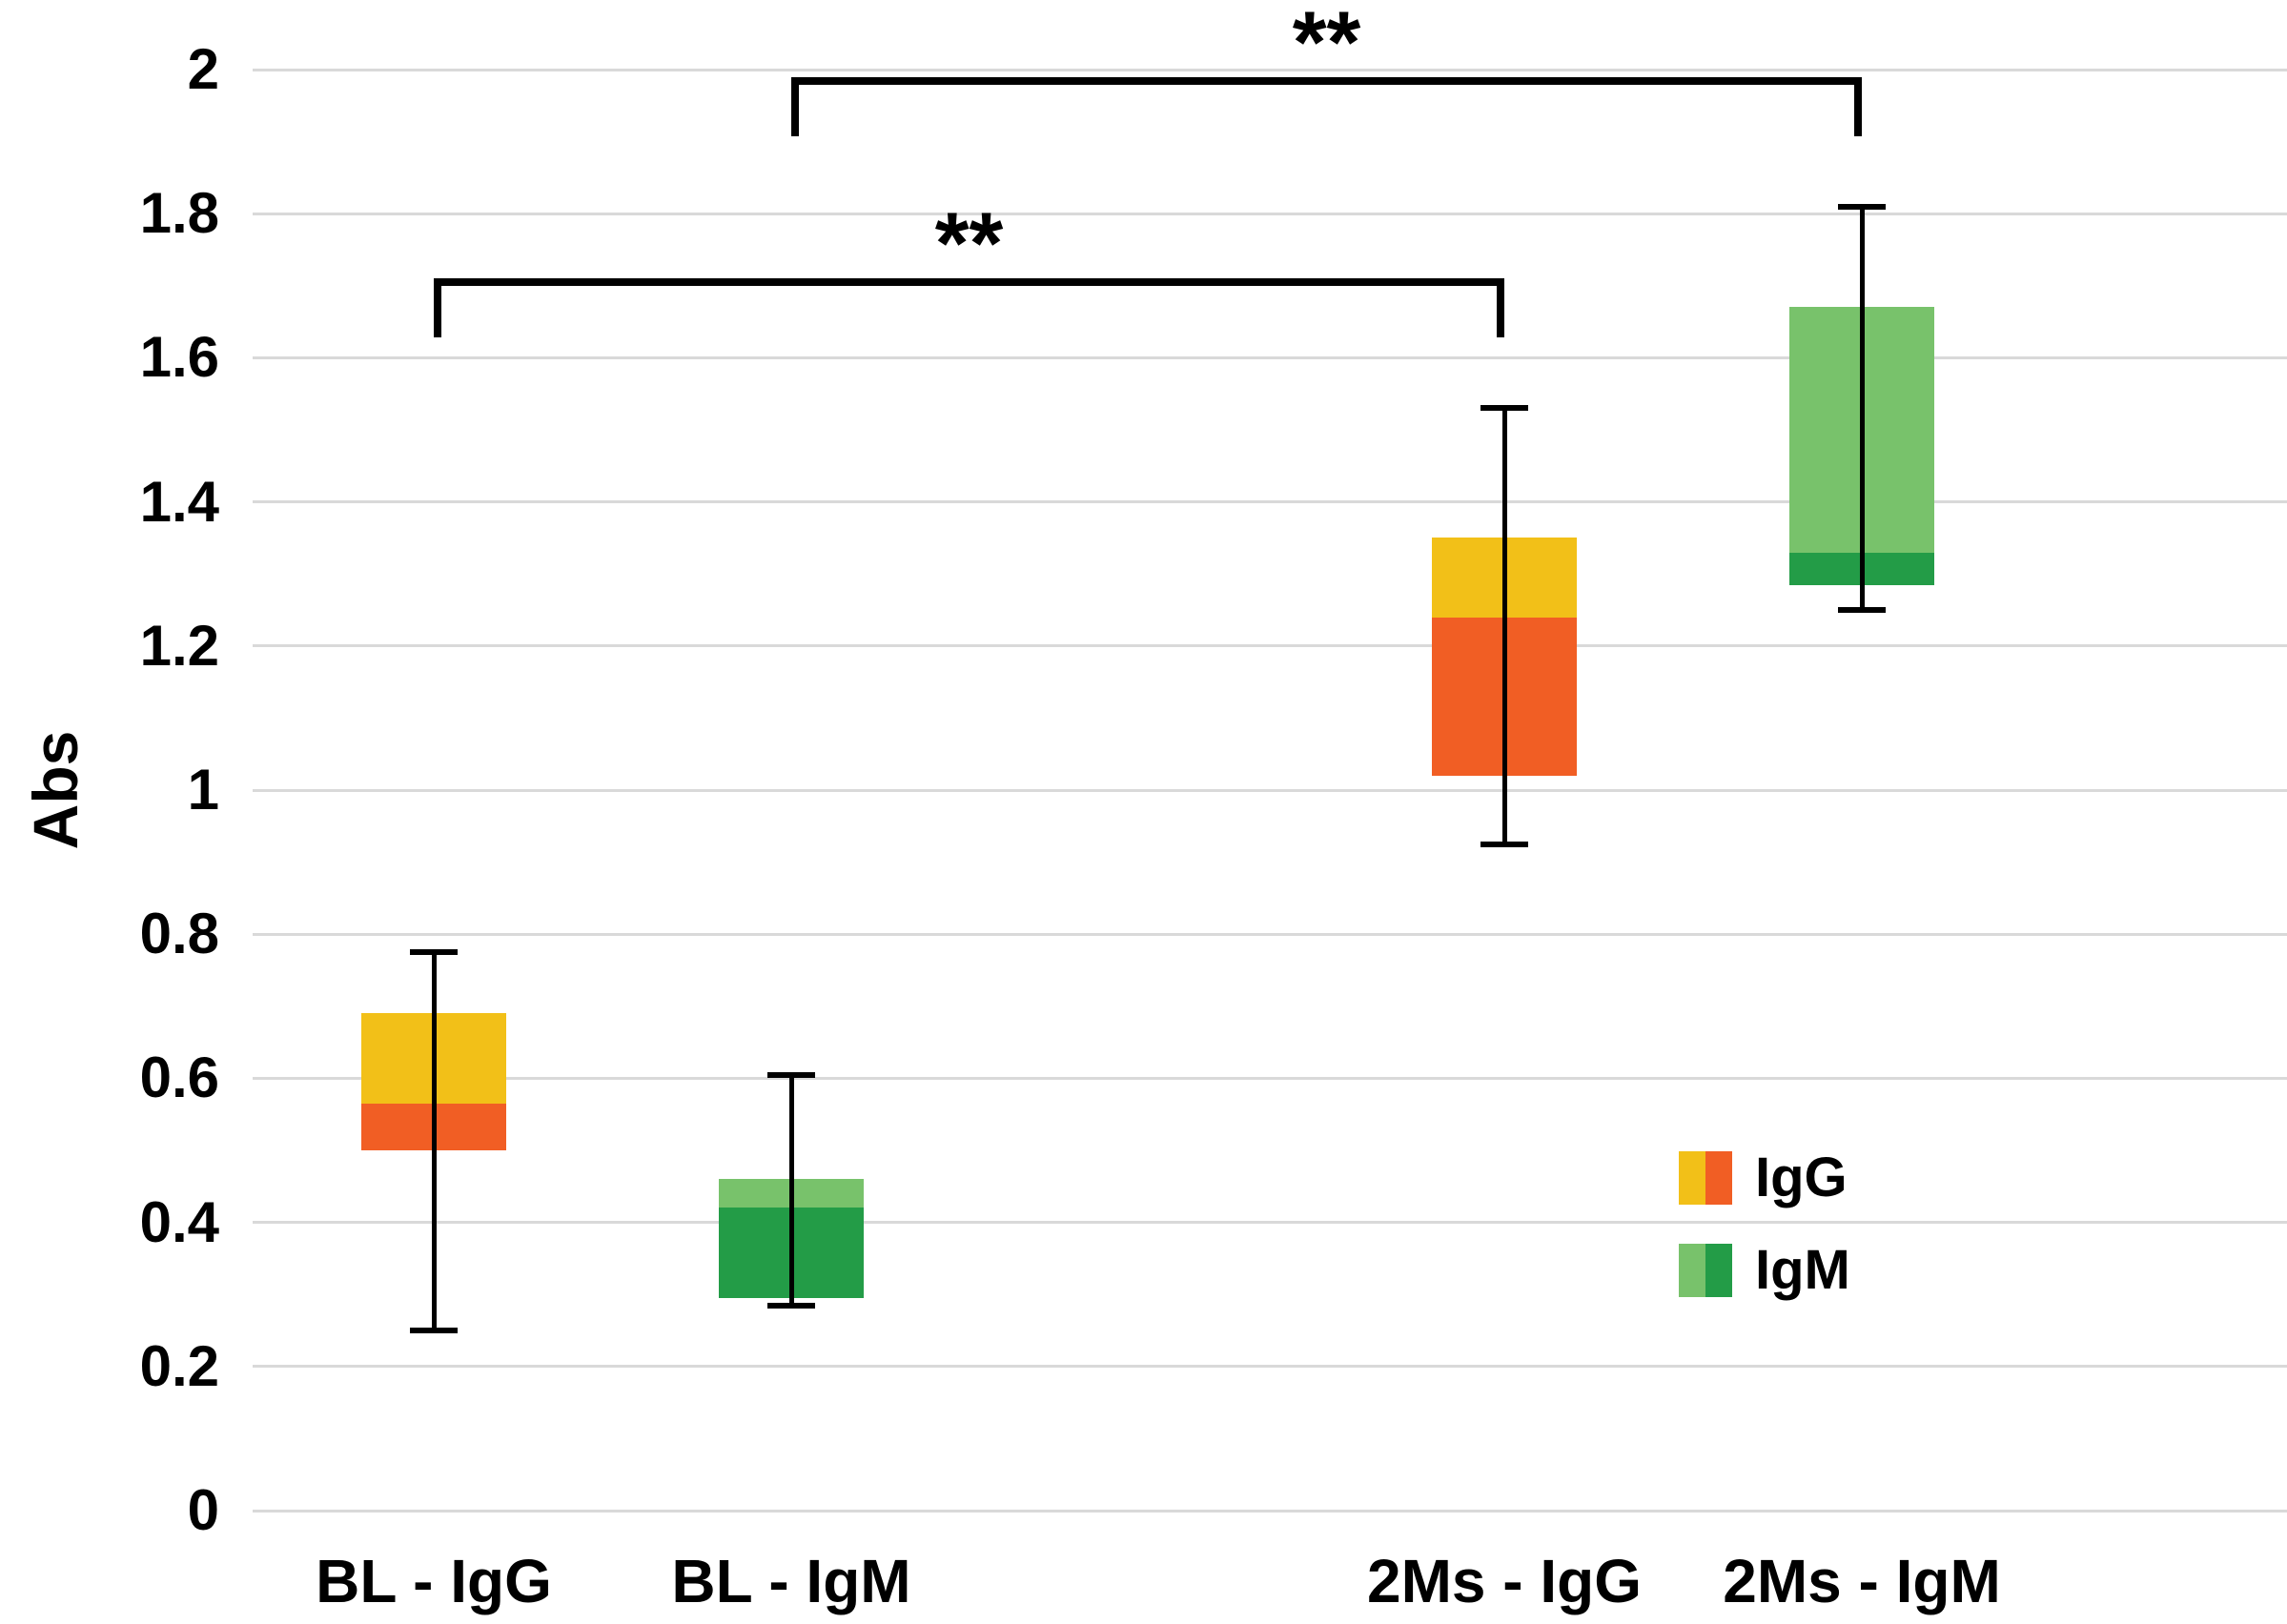 The width and height of the screenshot is (2287, 1624). I want to click on y-tick-label-0: 0, so click(203, 1510).